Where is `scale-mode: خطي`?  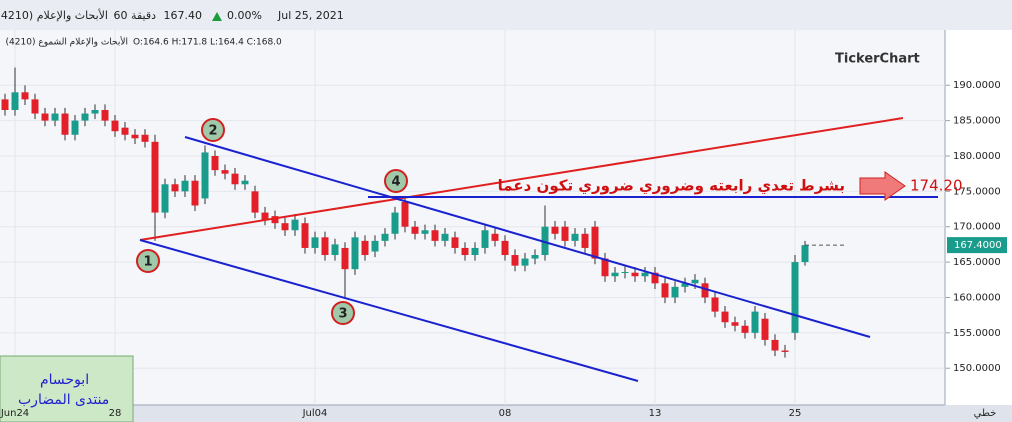 scale-mode: خطي is located at coordinates (985, 413).